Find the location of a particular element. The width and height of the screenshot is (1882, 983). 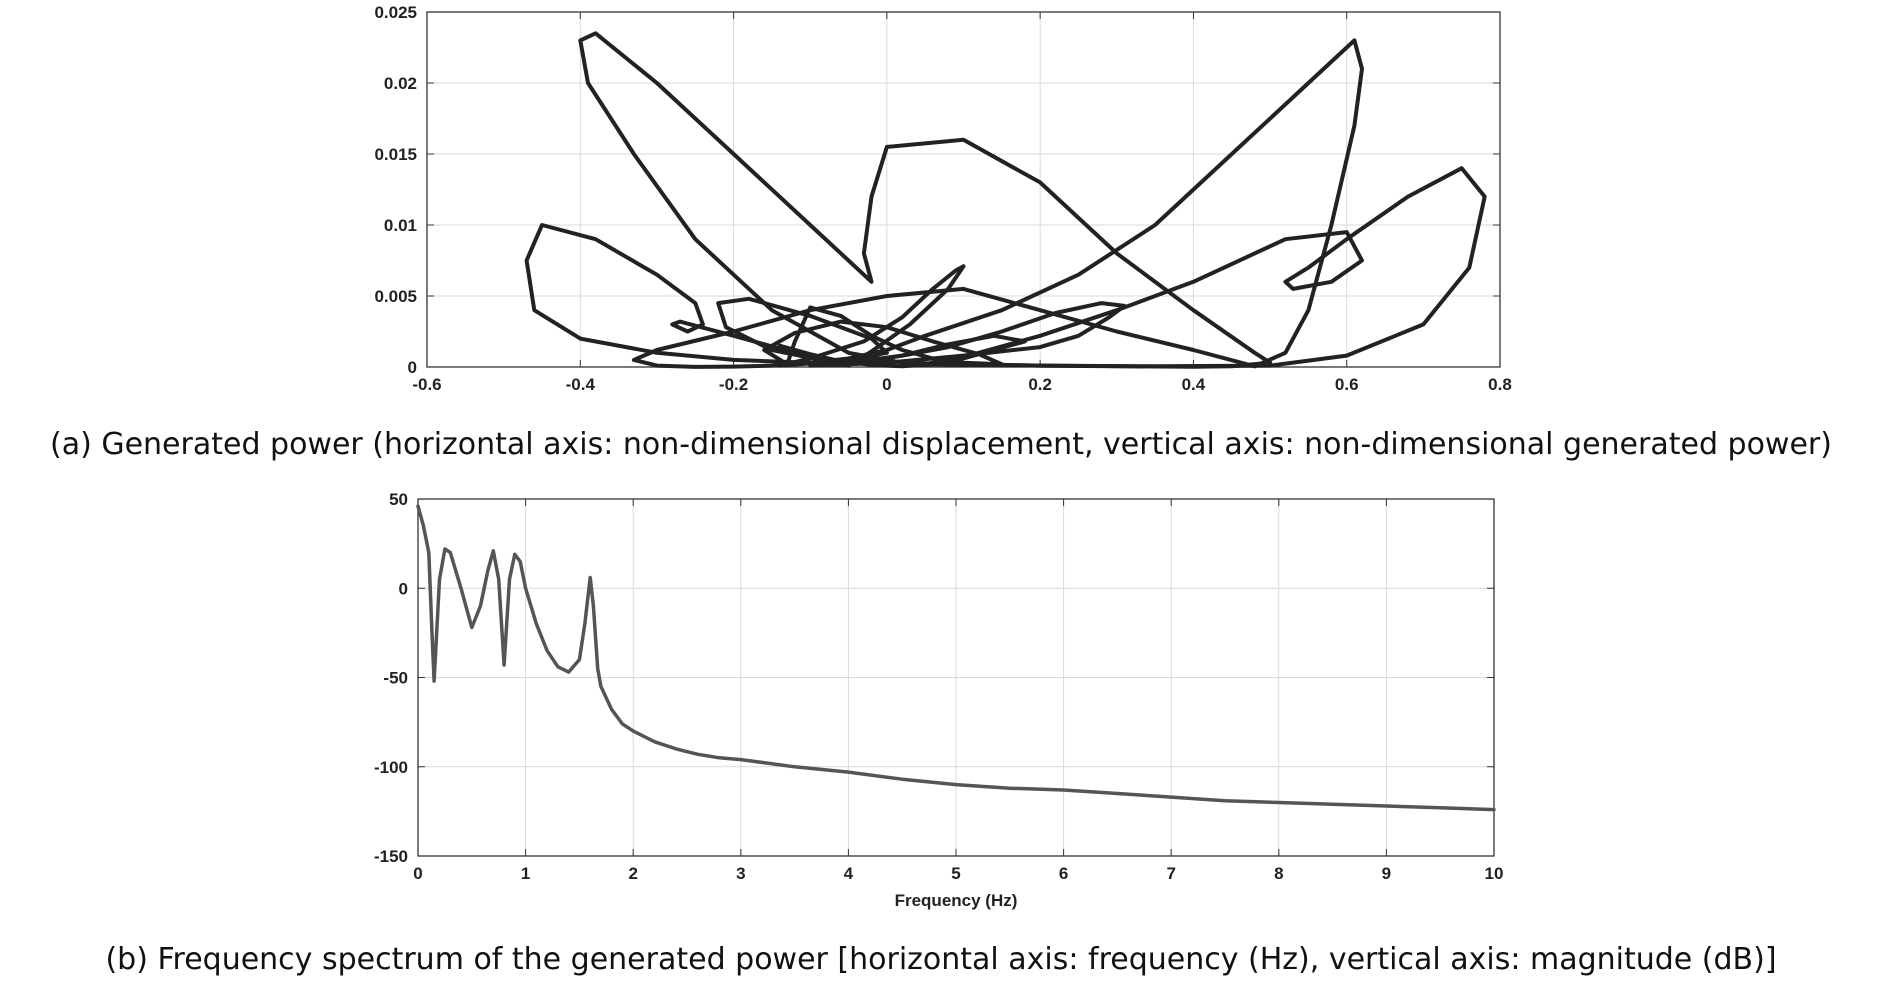

y-tick-label: 50 is located at coordinates (398, 499).